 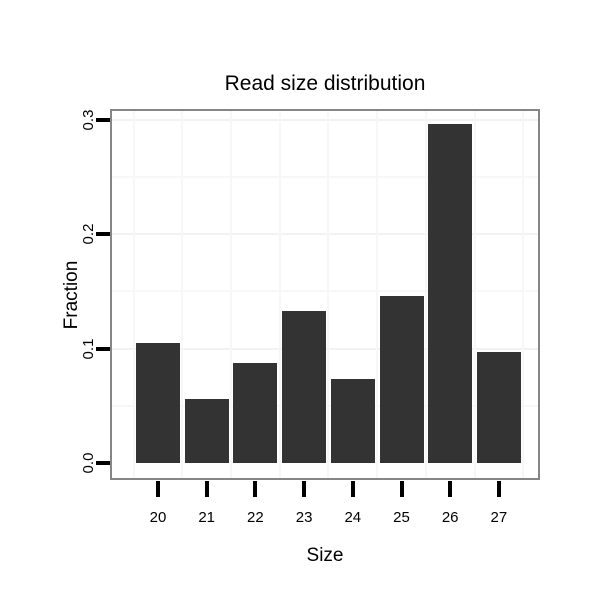 What do you see at coordinates (325, 555) in the screenshot?
I see `x-axis-title: Size` at bounding box center [325, 555].